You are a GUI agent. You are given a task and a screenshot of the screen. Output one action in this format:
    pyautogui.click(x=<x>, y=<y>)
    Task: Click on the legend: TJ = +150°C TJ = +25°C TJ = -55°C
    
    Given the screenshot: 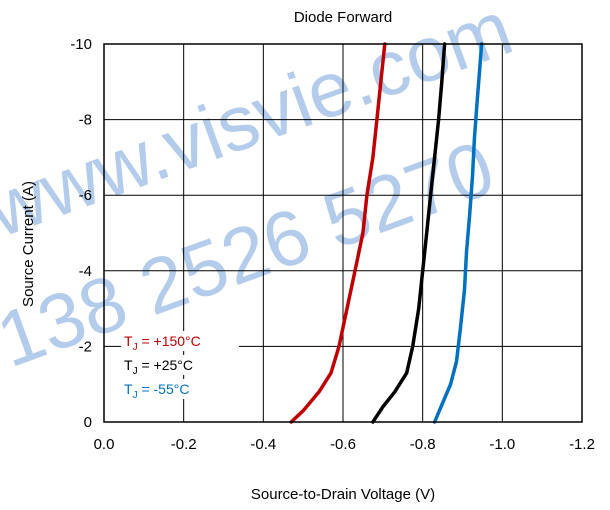 What is the action you would take?
    pyautogui.click(x=180, y=366)
    